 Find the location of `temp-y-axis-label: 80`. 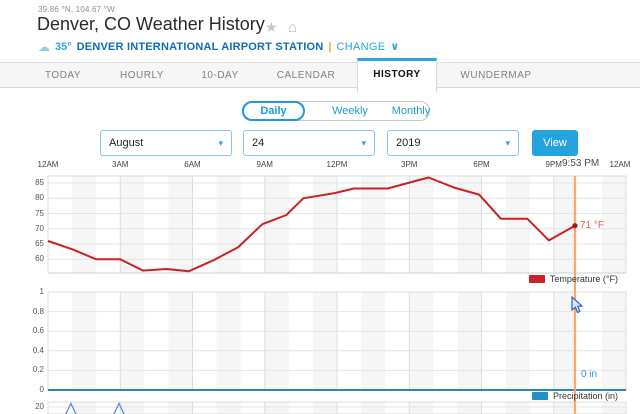

temp-y-axis-label: 80 is located at coordinates (39, 198).